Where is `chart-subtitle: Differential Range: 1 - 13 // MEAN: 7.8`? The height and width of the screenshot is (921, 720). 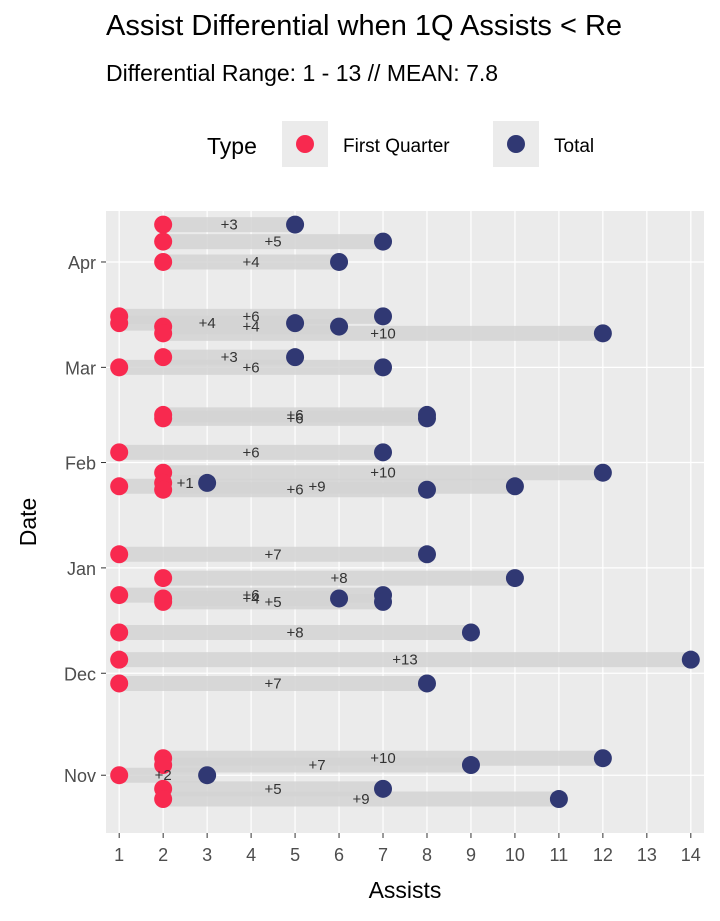
chart-subtitle: Differential Range: 1 - 13 // MEAN: 7.8 is located at coordinates (302, 73).